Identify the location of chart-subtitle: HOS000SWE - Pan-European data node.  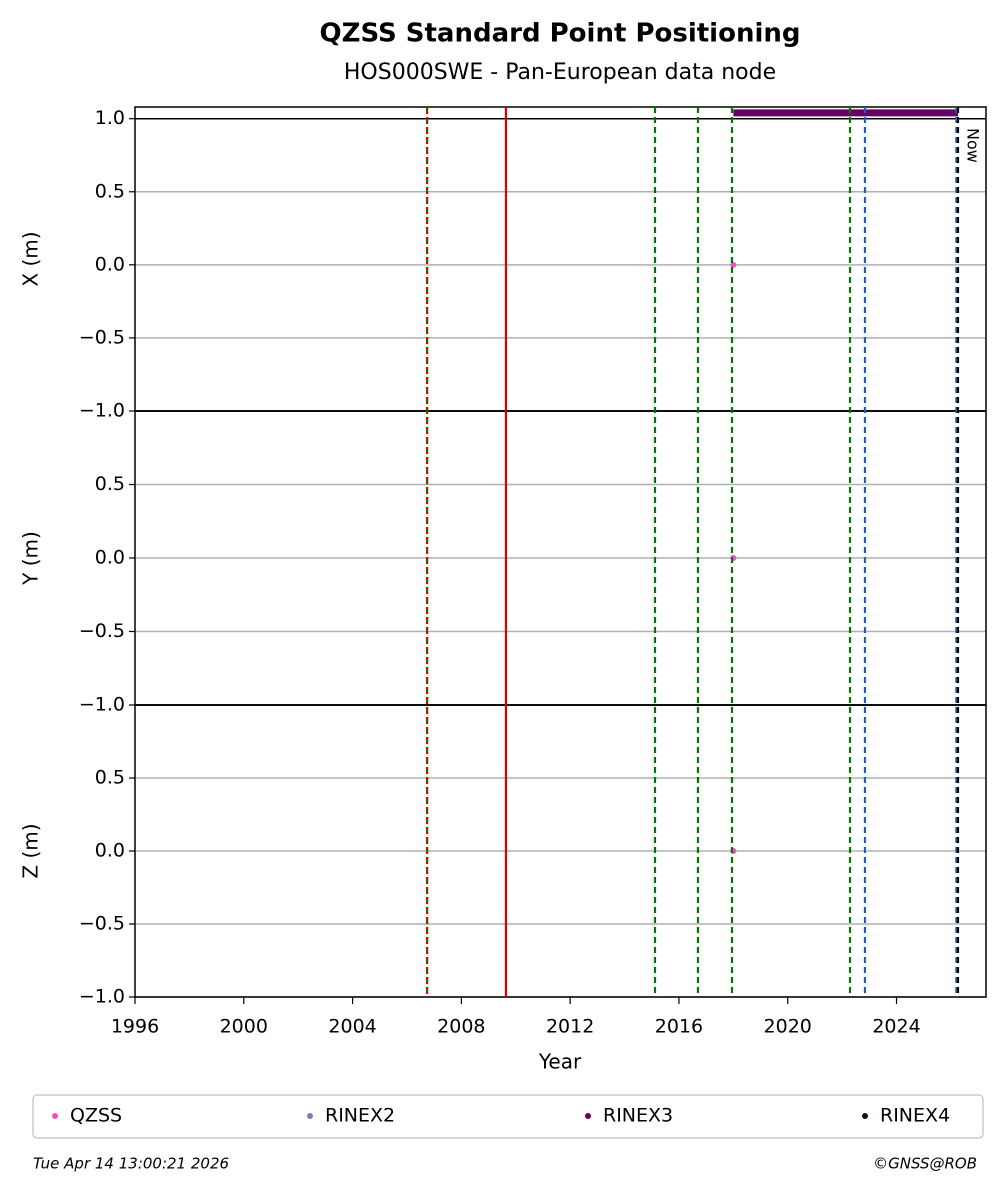
(560, 72).